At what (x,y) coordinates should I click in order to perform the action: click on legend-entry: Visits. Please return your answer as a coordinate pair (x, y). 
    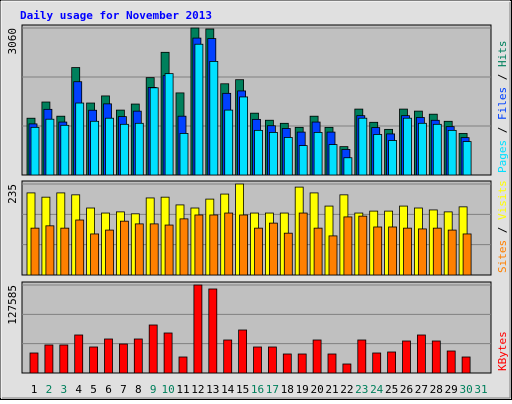
    Looking at the image, I should click on (502, 200).